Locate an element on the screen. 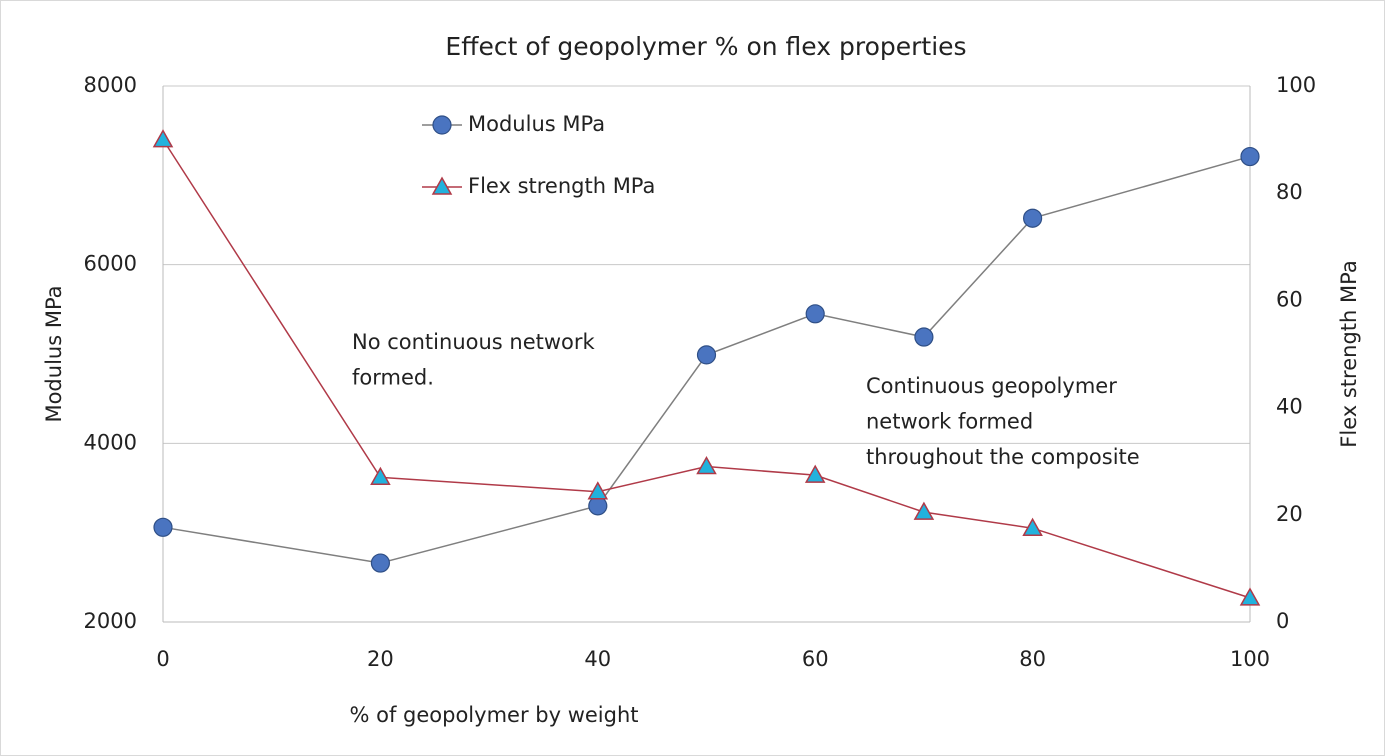  annotation: formed. is located at coordinates (393, 378).